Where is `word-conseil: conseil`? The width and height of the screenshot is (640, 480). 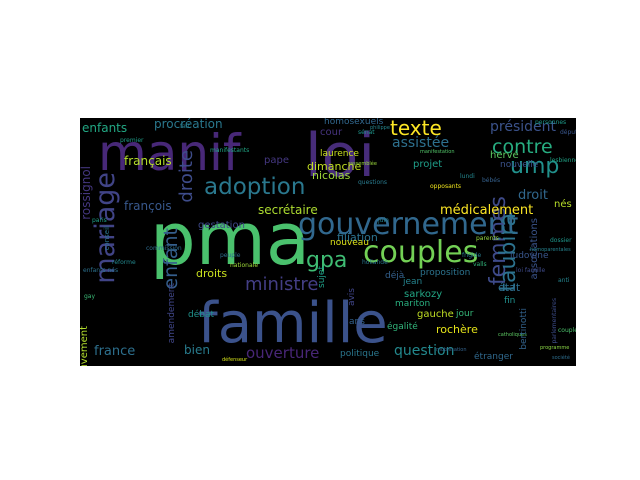 word-conseil: conseil is located at coordinates (107, 238).